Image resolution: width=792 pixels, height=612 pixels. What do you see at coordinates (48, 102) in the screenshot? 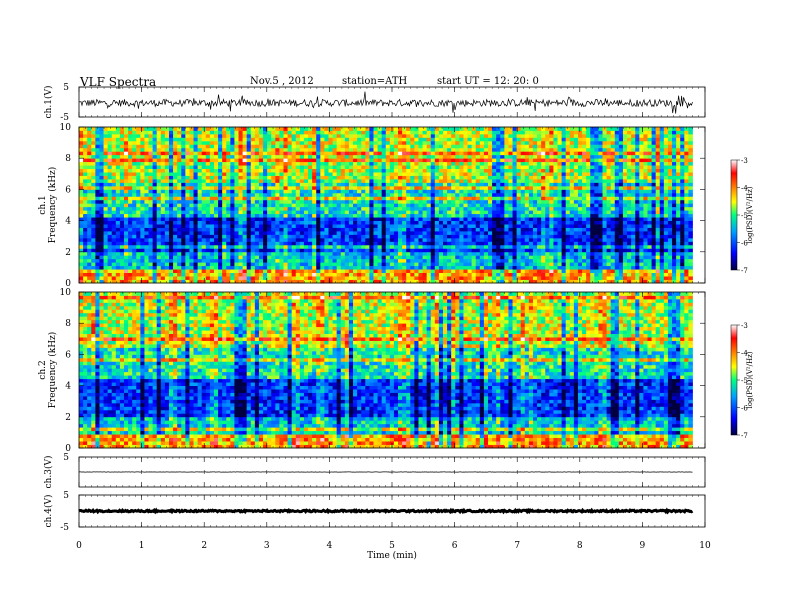
I see `y-axis-label: ch.1(V)` at bounding box center [48, 102].